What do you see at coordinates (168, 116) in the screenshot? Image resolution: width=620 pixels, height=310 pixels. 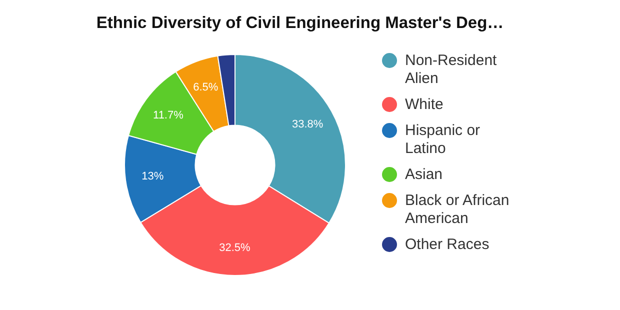 I see `data-label: 11.7%` at bounding box center [168, 116].